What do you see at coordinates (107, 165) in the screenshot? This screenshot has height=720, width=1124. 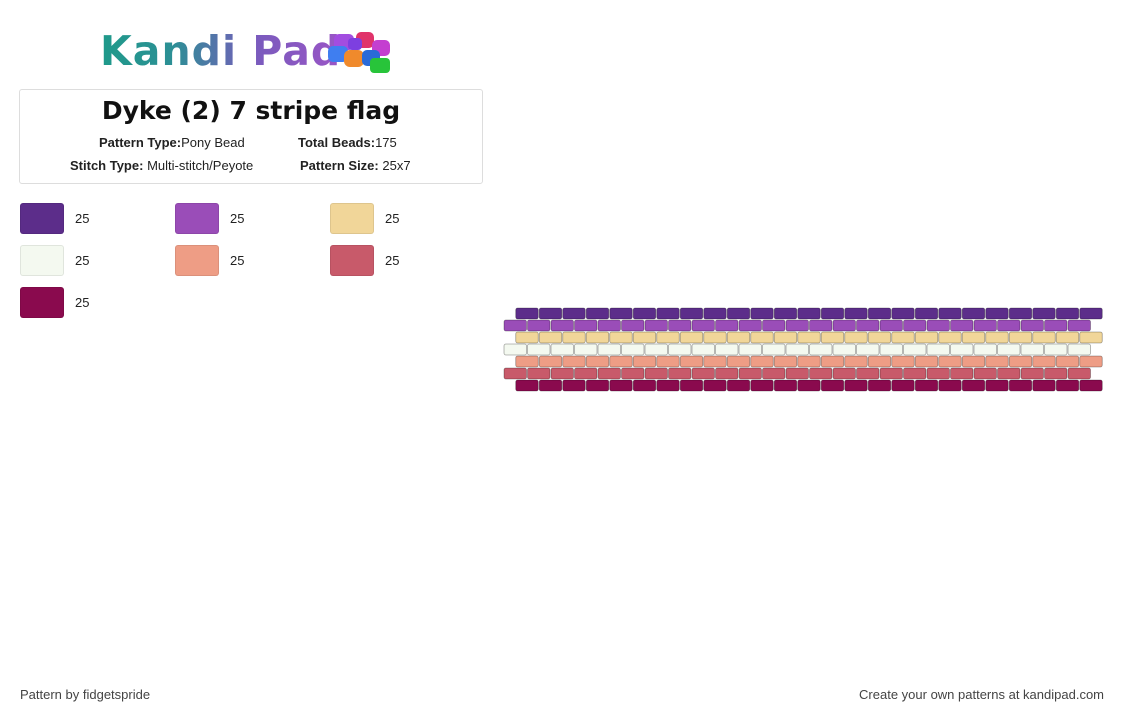 I see `stitch-type-label: Stitch Type:` at bounding box center [107, 165].